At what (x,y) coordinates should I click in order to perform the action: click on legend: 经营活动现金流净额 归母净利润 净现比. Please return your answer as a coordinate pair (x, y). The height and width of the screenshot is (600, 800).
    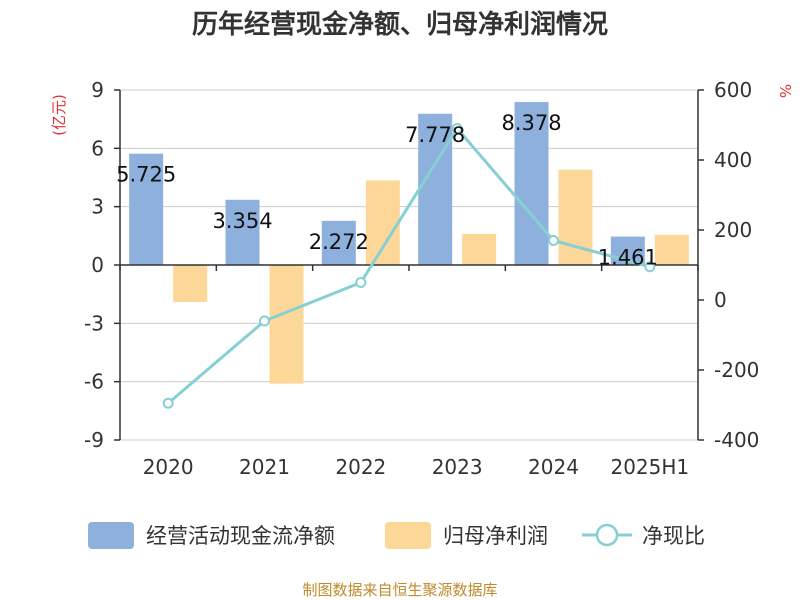
    Looking at the image, I should click on (396, 535).